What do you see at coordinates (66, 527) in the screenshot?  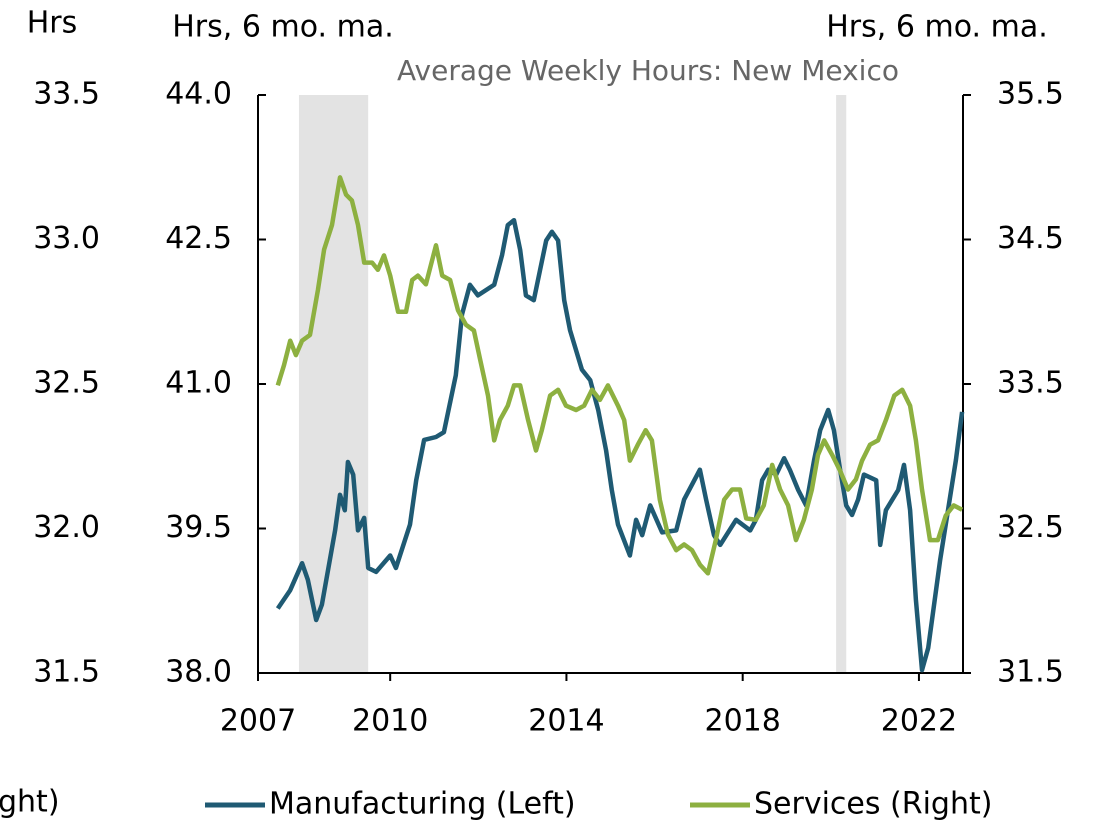 I see `y3ticks-label: 32.0` at bounding box center [66, 527].